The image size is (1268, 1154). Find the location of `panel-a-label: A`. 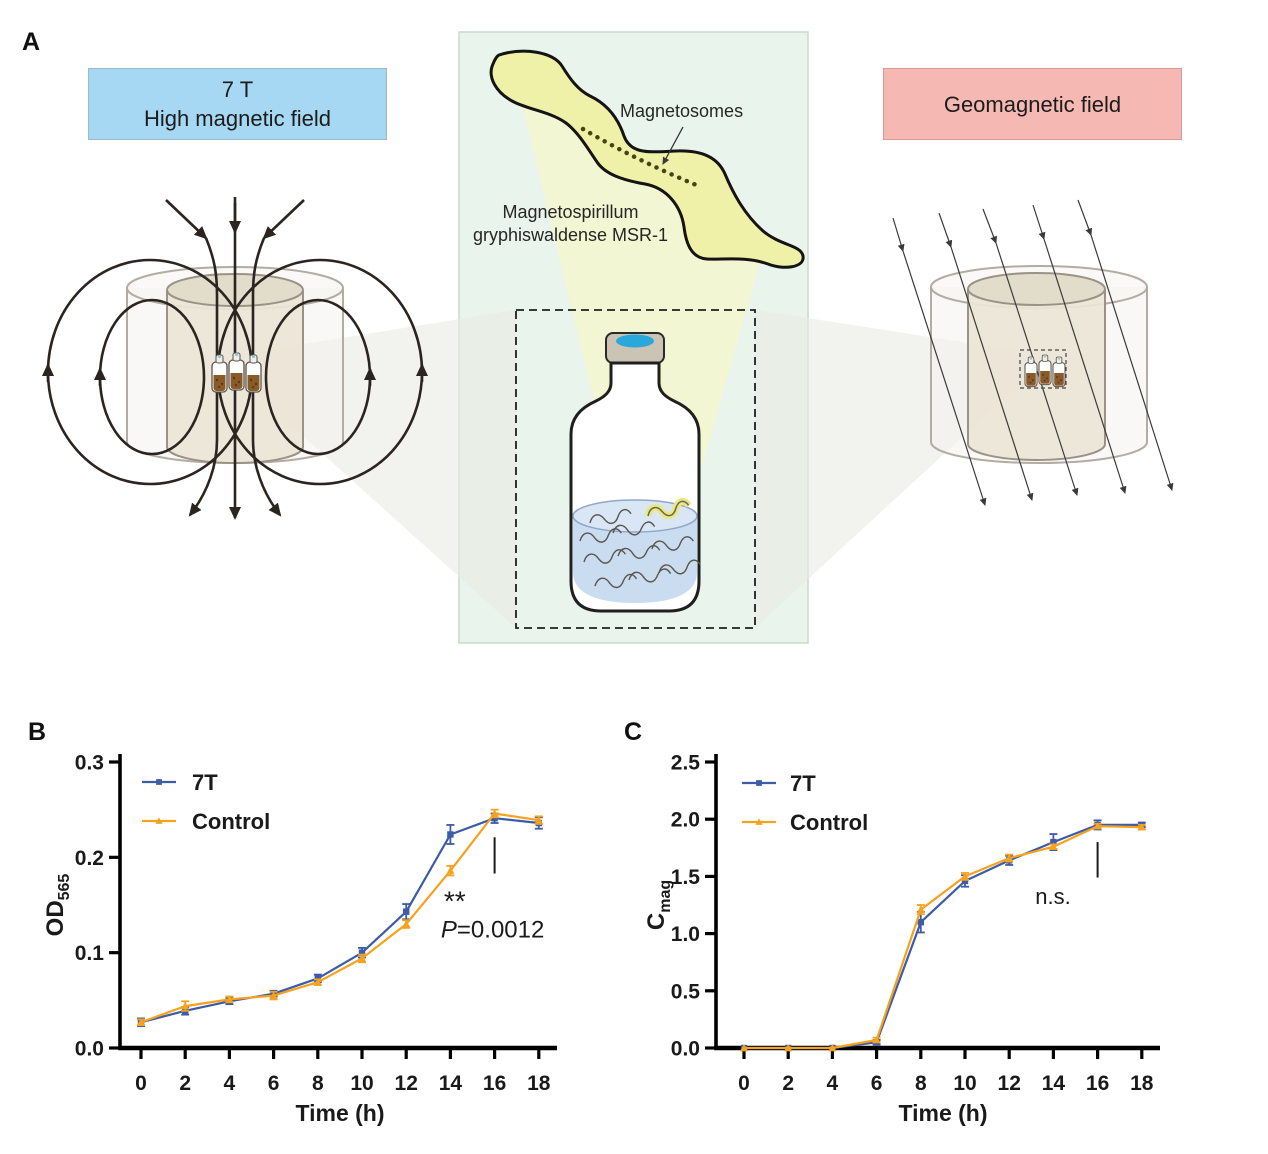

panel-a-label: A is located at coordinates (31, 42).